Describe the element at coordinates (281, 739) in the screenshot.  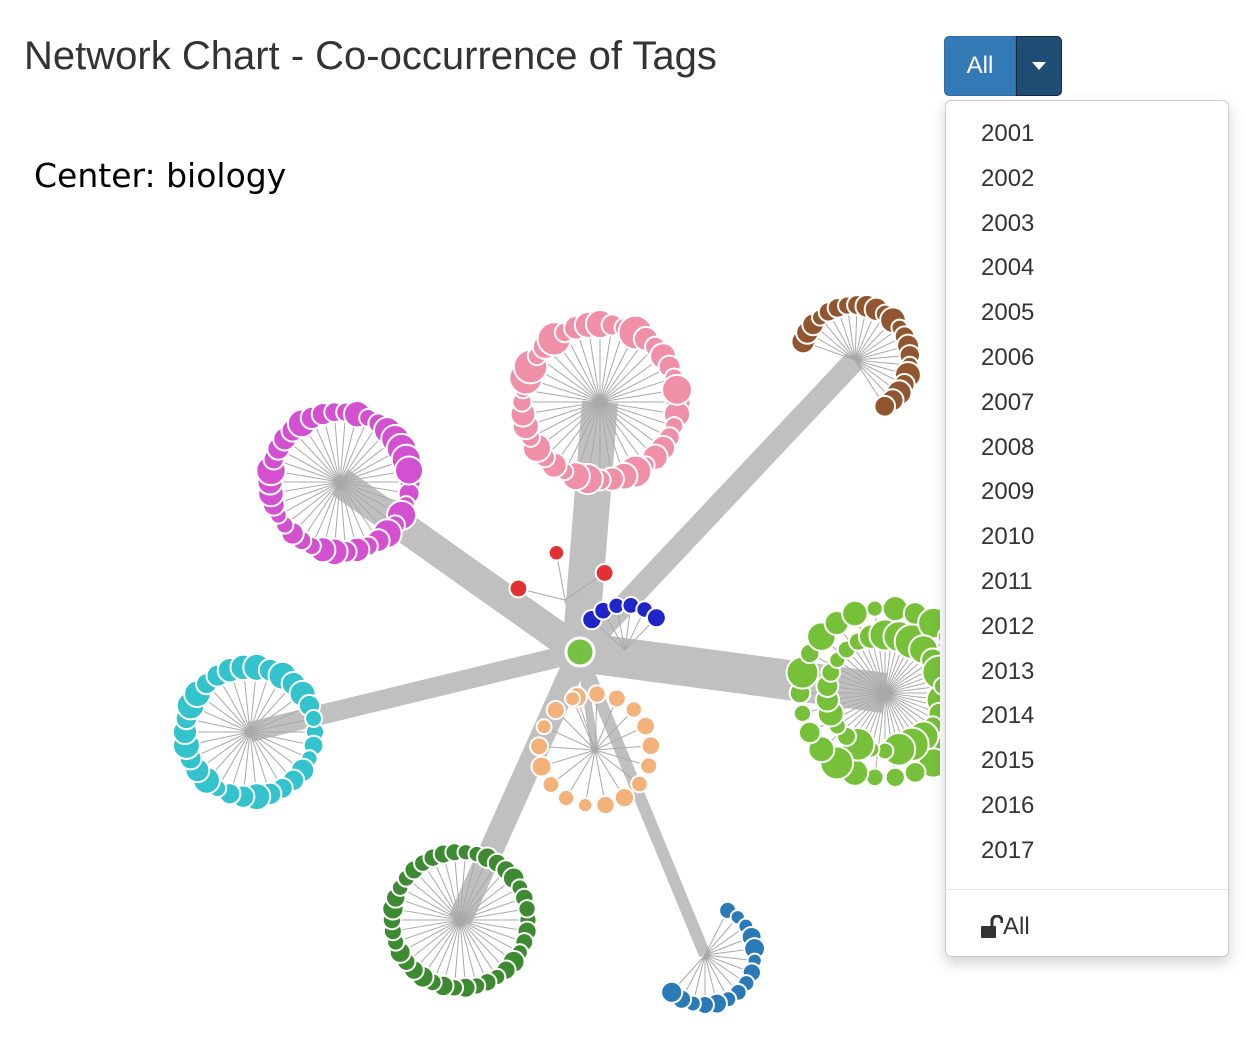
I see `spoke-cyan` at that location.